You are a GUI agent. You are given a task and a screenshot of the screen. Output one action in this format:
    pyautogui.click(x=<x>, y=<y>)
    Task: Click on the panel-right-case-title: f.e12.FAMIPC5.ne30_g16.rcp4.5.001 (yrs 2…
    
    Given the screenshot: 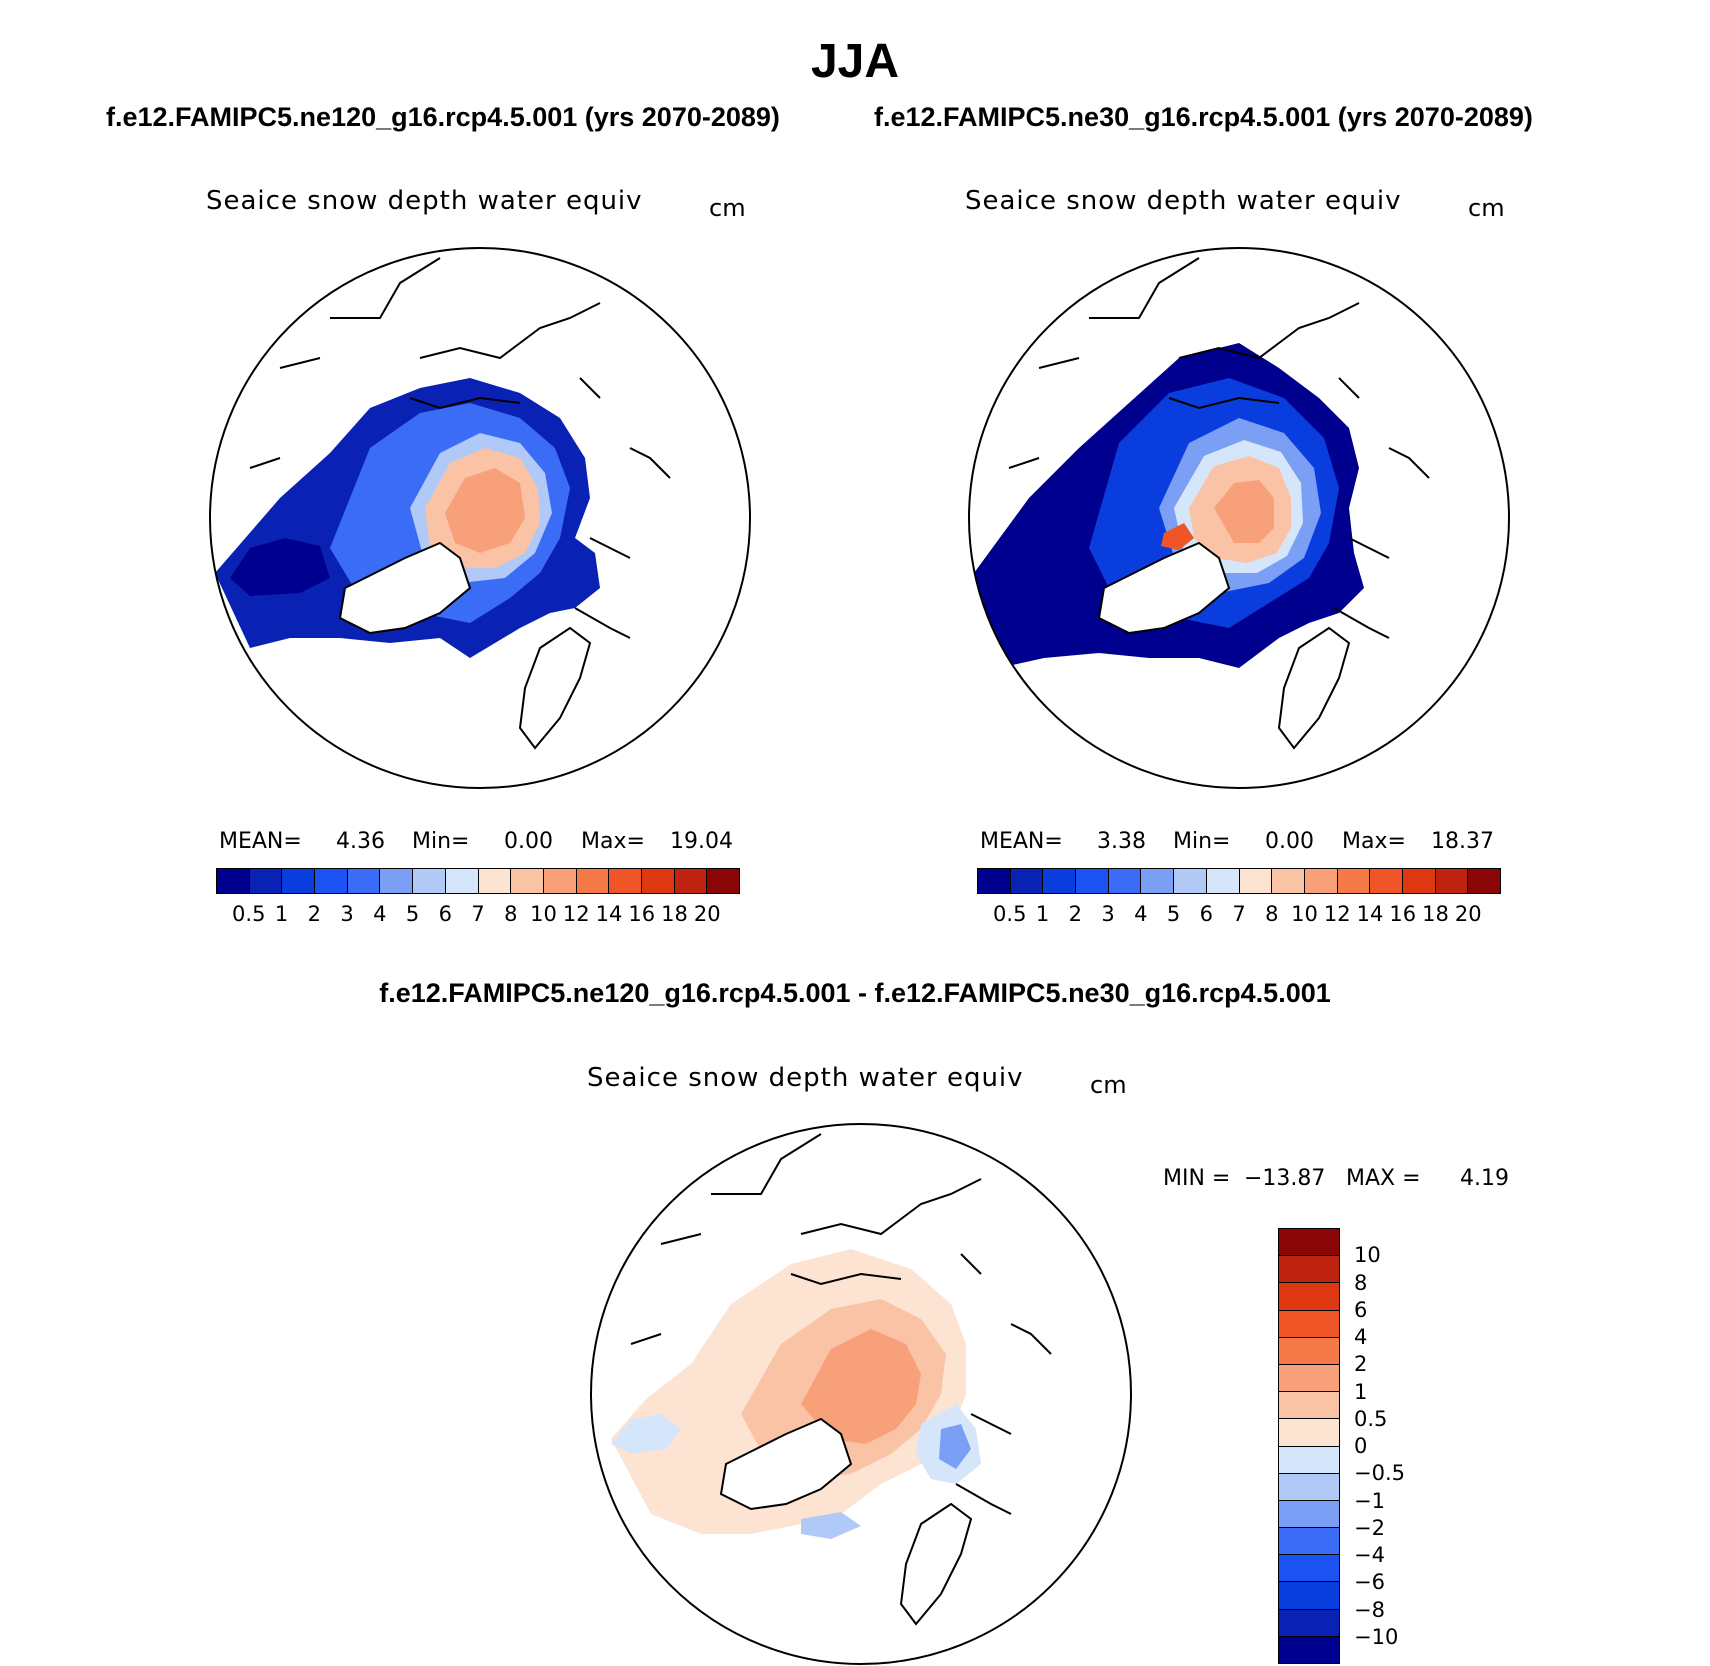 What is the action you would take?
    pyautogui.click(x=1203, y=117)
    